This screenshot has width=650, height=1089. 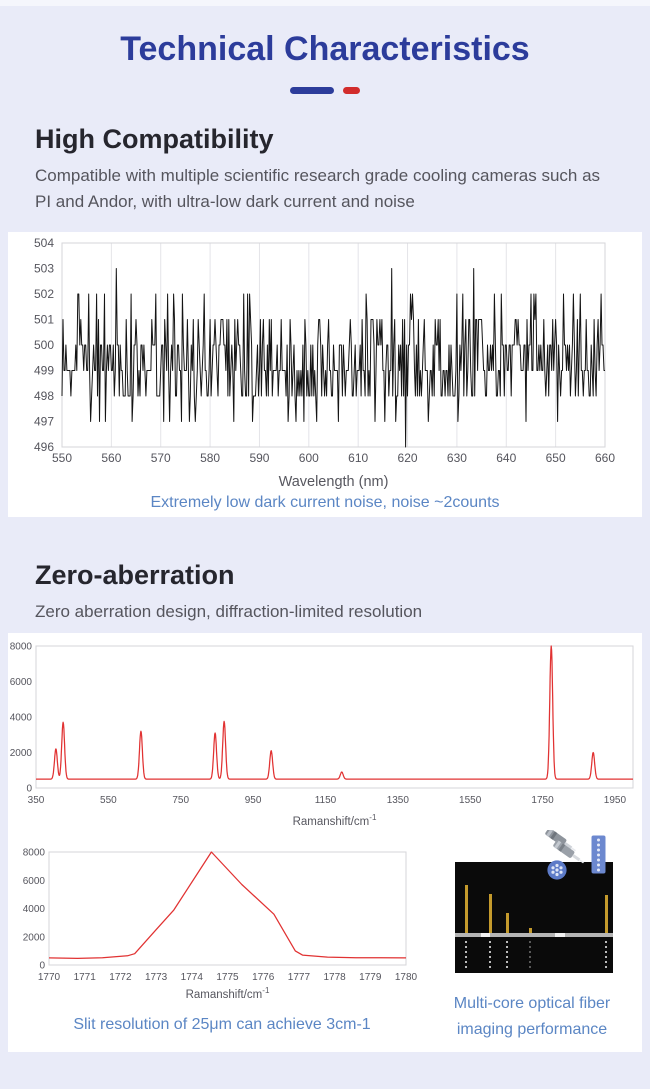 What do you see at coordinates (161, 458) in the screenshot?
I see `svg-text: 570` at bounding box center [161, 458].